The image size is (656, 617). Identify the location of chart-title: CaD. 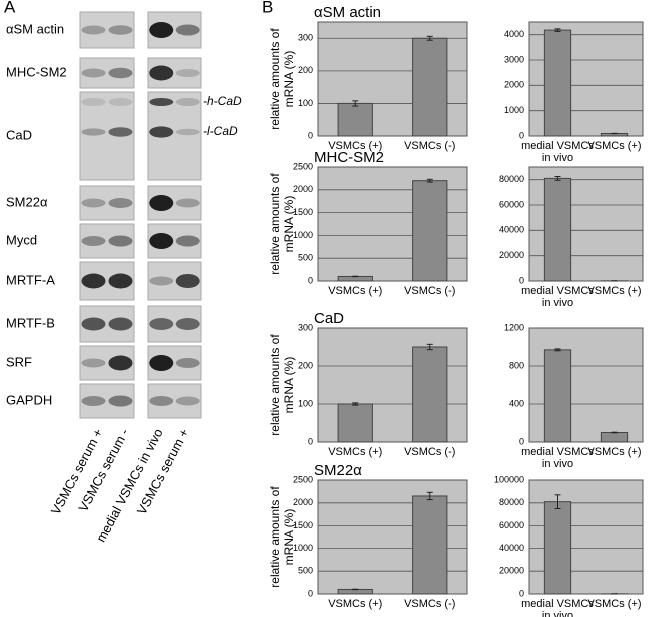
(329, 318).